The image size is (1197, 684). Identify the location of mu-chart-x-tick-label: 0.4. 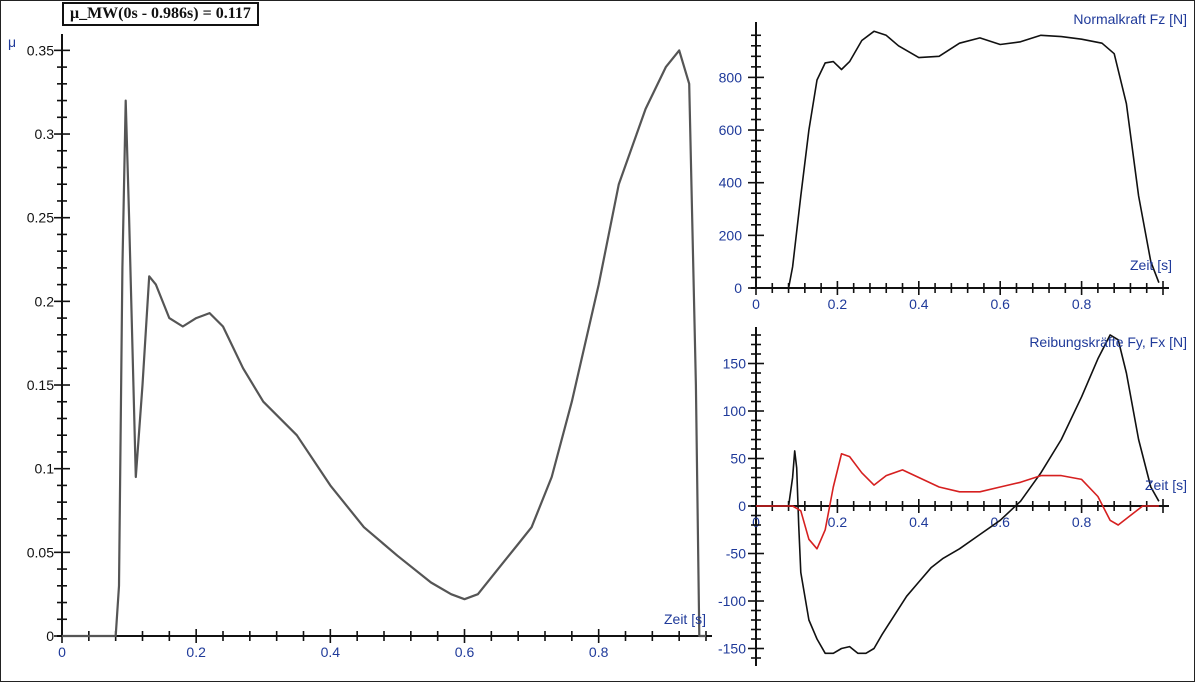
(331, 652).